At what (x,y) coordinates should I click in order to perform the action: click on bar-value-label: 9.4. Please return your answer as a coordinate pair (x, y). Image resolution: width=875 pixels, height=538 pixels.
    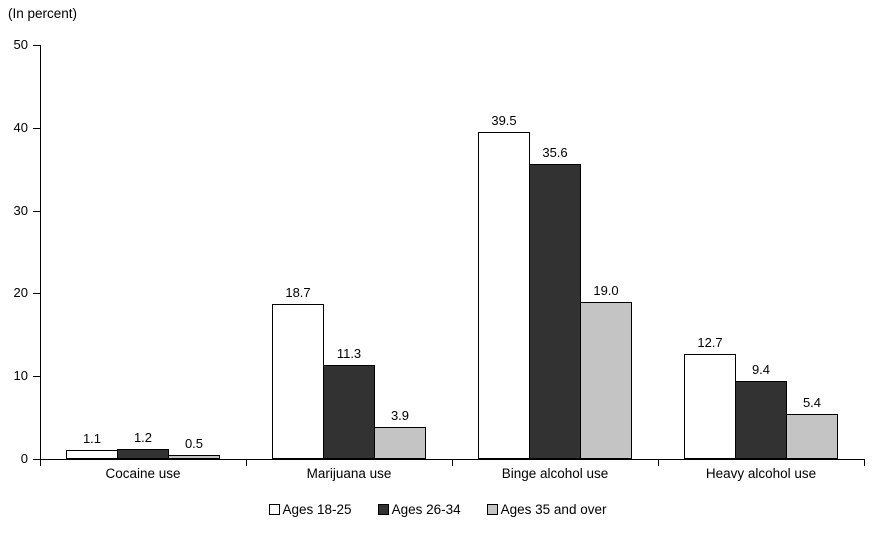
    Looking at the image, I should click on (761, 370).